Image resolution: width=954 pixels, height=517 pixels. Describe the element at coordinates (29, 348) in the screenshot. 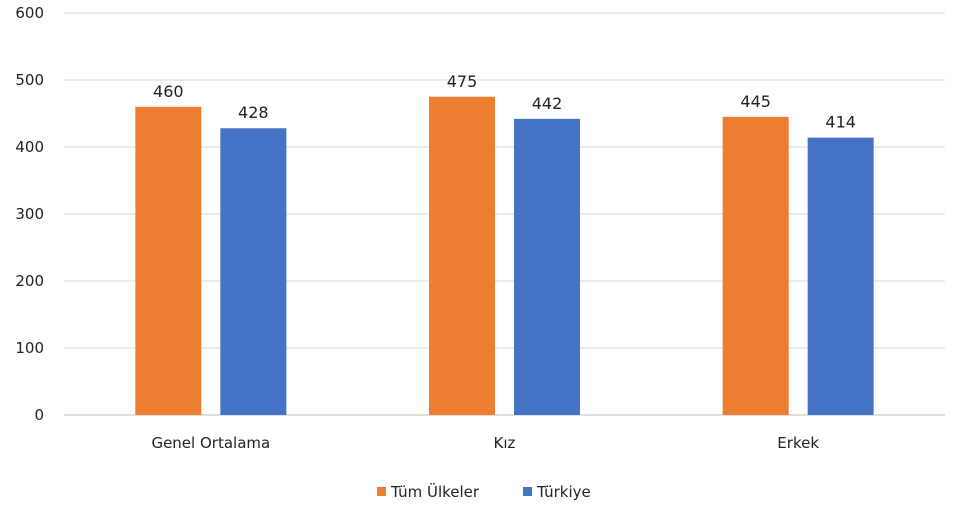

I see `y-tick-label: 100` at that location.